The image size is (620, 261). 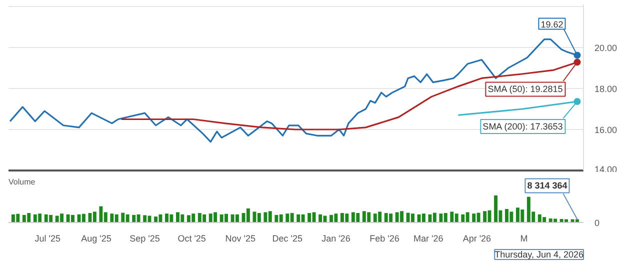 I want to click on x-tick-label: Sep '25, so click(x=145, y=239).